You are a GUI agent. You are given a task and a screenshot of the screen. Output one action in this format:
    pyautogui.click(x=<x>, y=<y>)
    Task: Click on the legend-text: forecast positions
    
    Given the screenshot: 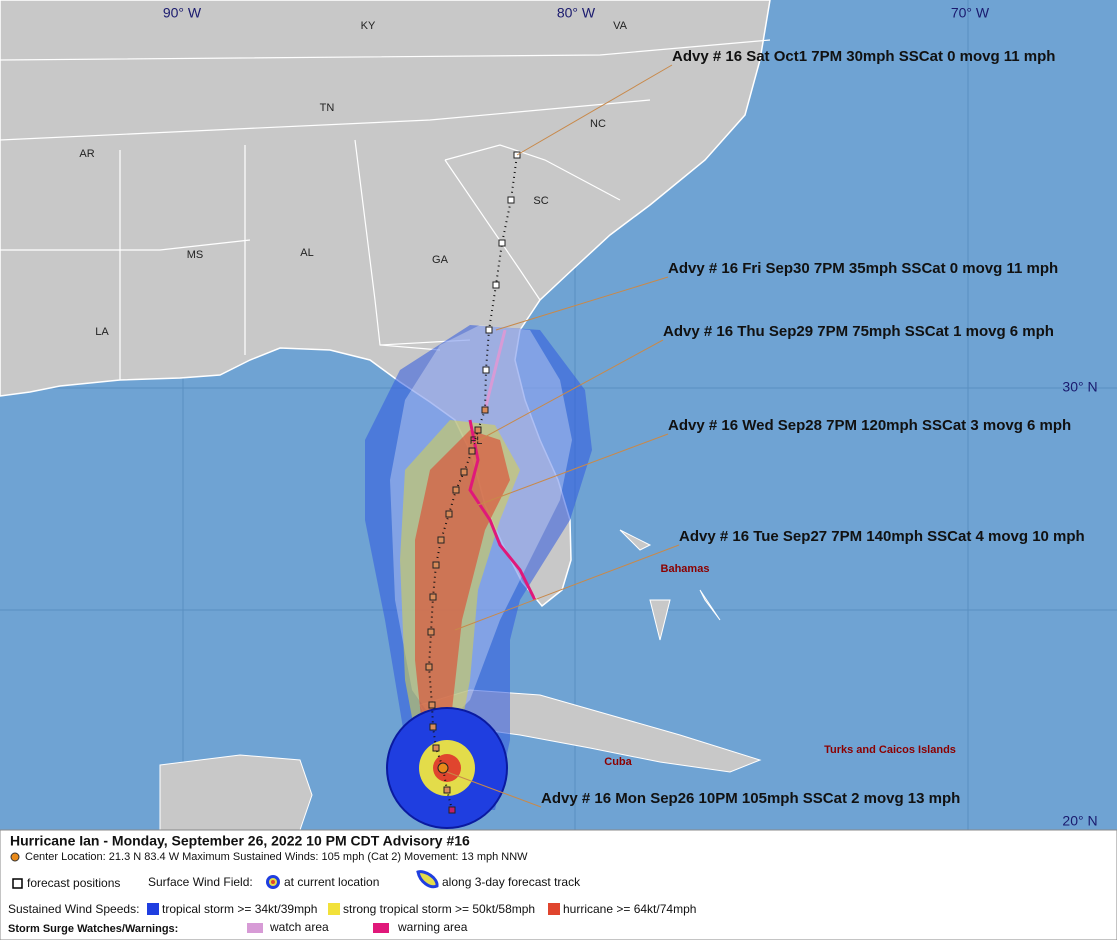 What is the action you would take?
    pyautogui.click(x=73, y=883)
    